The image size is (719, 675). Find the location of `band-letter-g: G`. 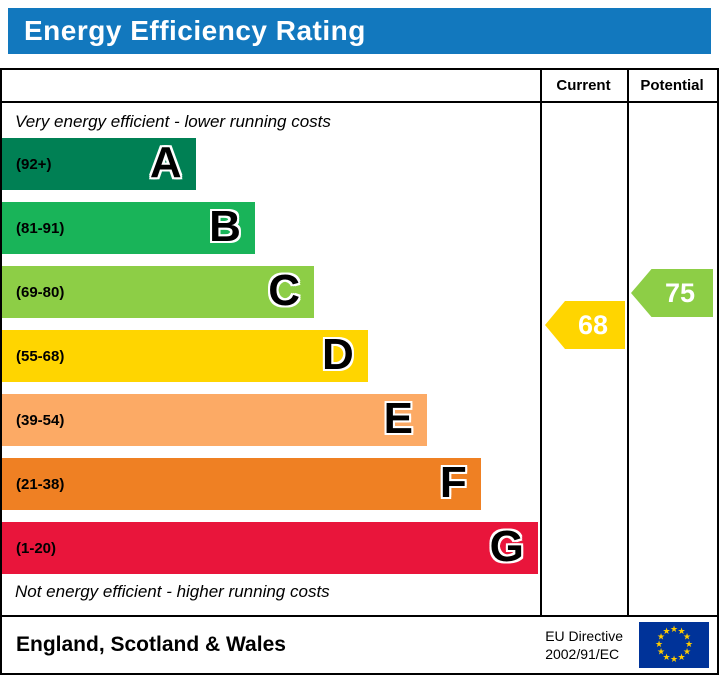

band-letter-g: G is located at coordinates (506, 547).